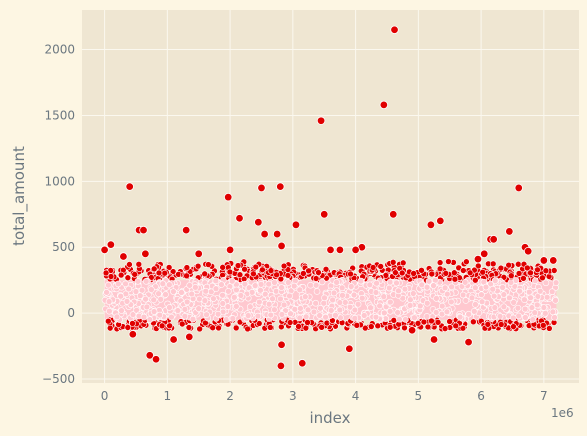 This screenshot has width=587, height=436. I want to click on y-tick-label: 500, so click(63, 247).